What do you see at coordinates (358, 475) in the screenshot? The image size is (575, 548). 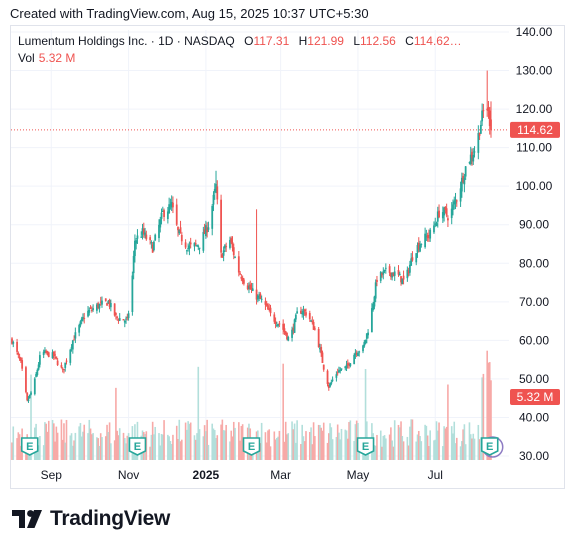 I see `x-tick-label: May` at bounding box center [358, 475].